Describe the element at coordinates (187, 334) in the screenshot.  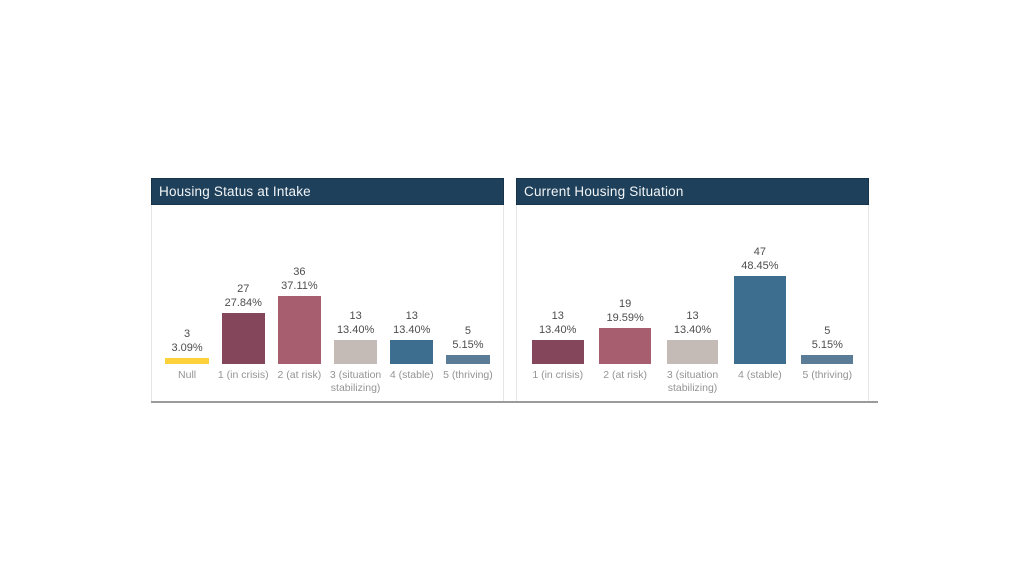
I see `bar-count-label: 3` at that location.